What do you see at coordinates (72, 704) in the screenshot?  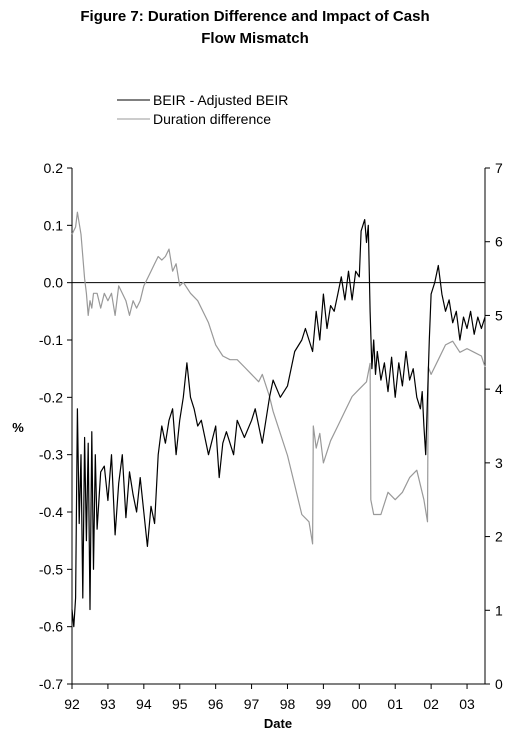 I see `x-tick-label: 92` at bounding box center [72, 704].